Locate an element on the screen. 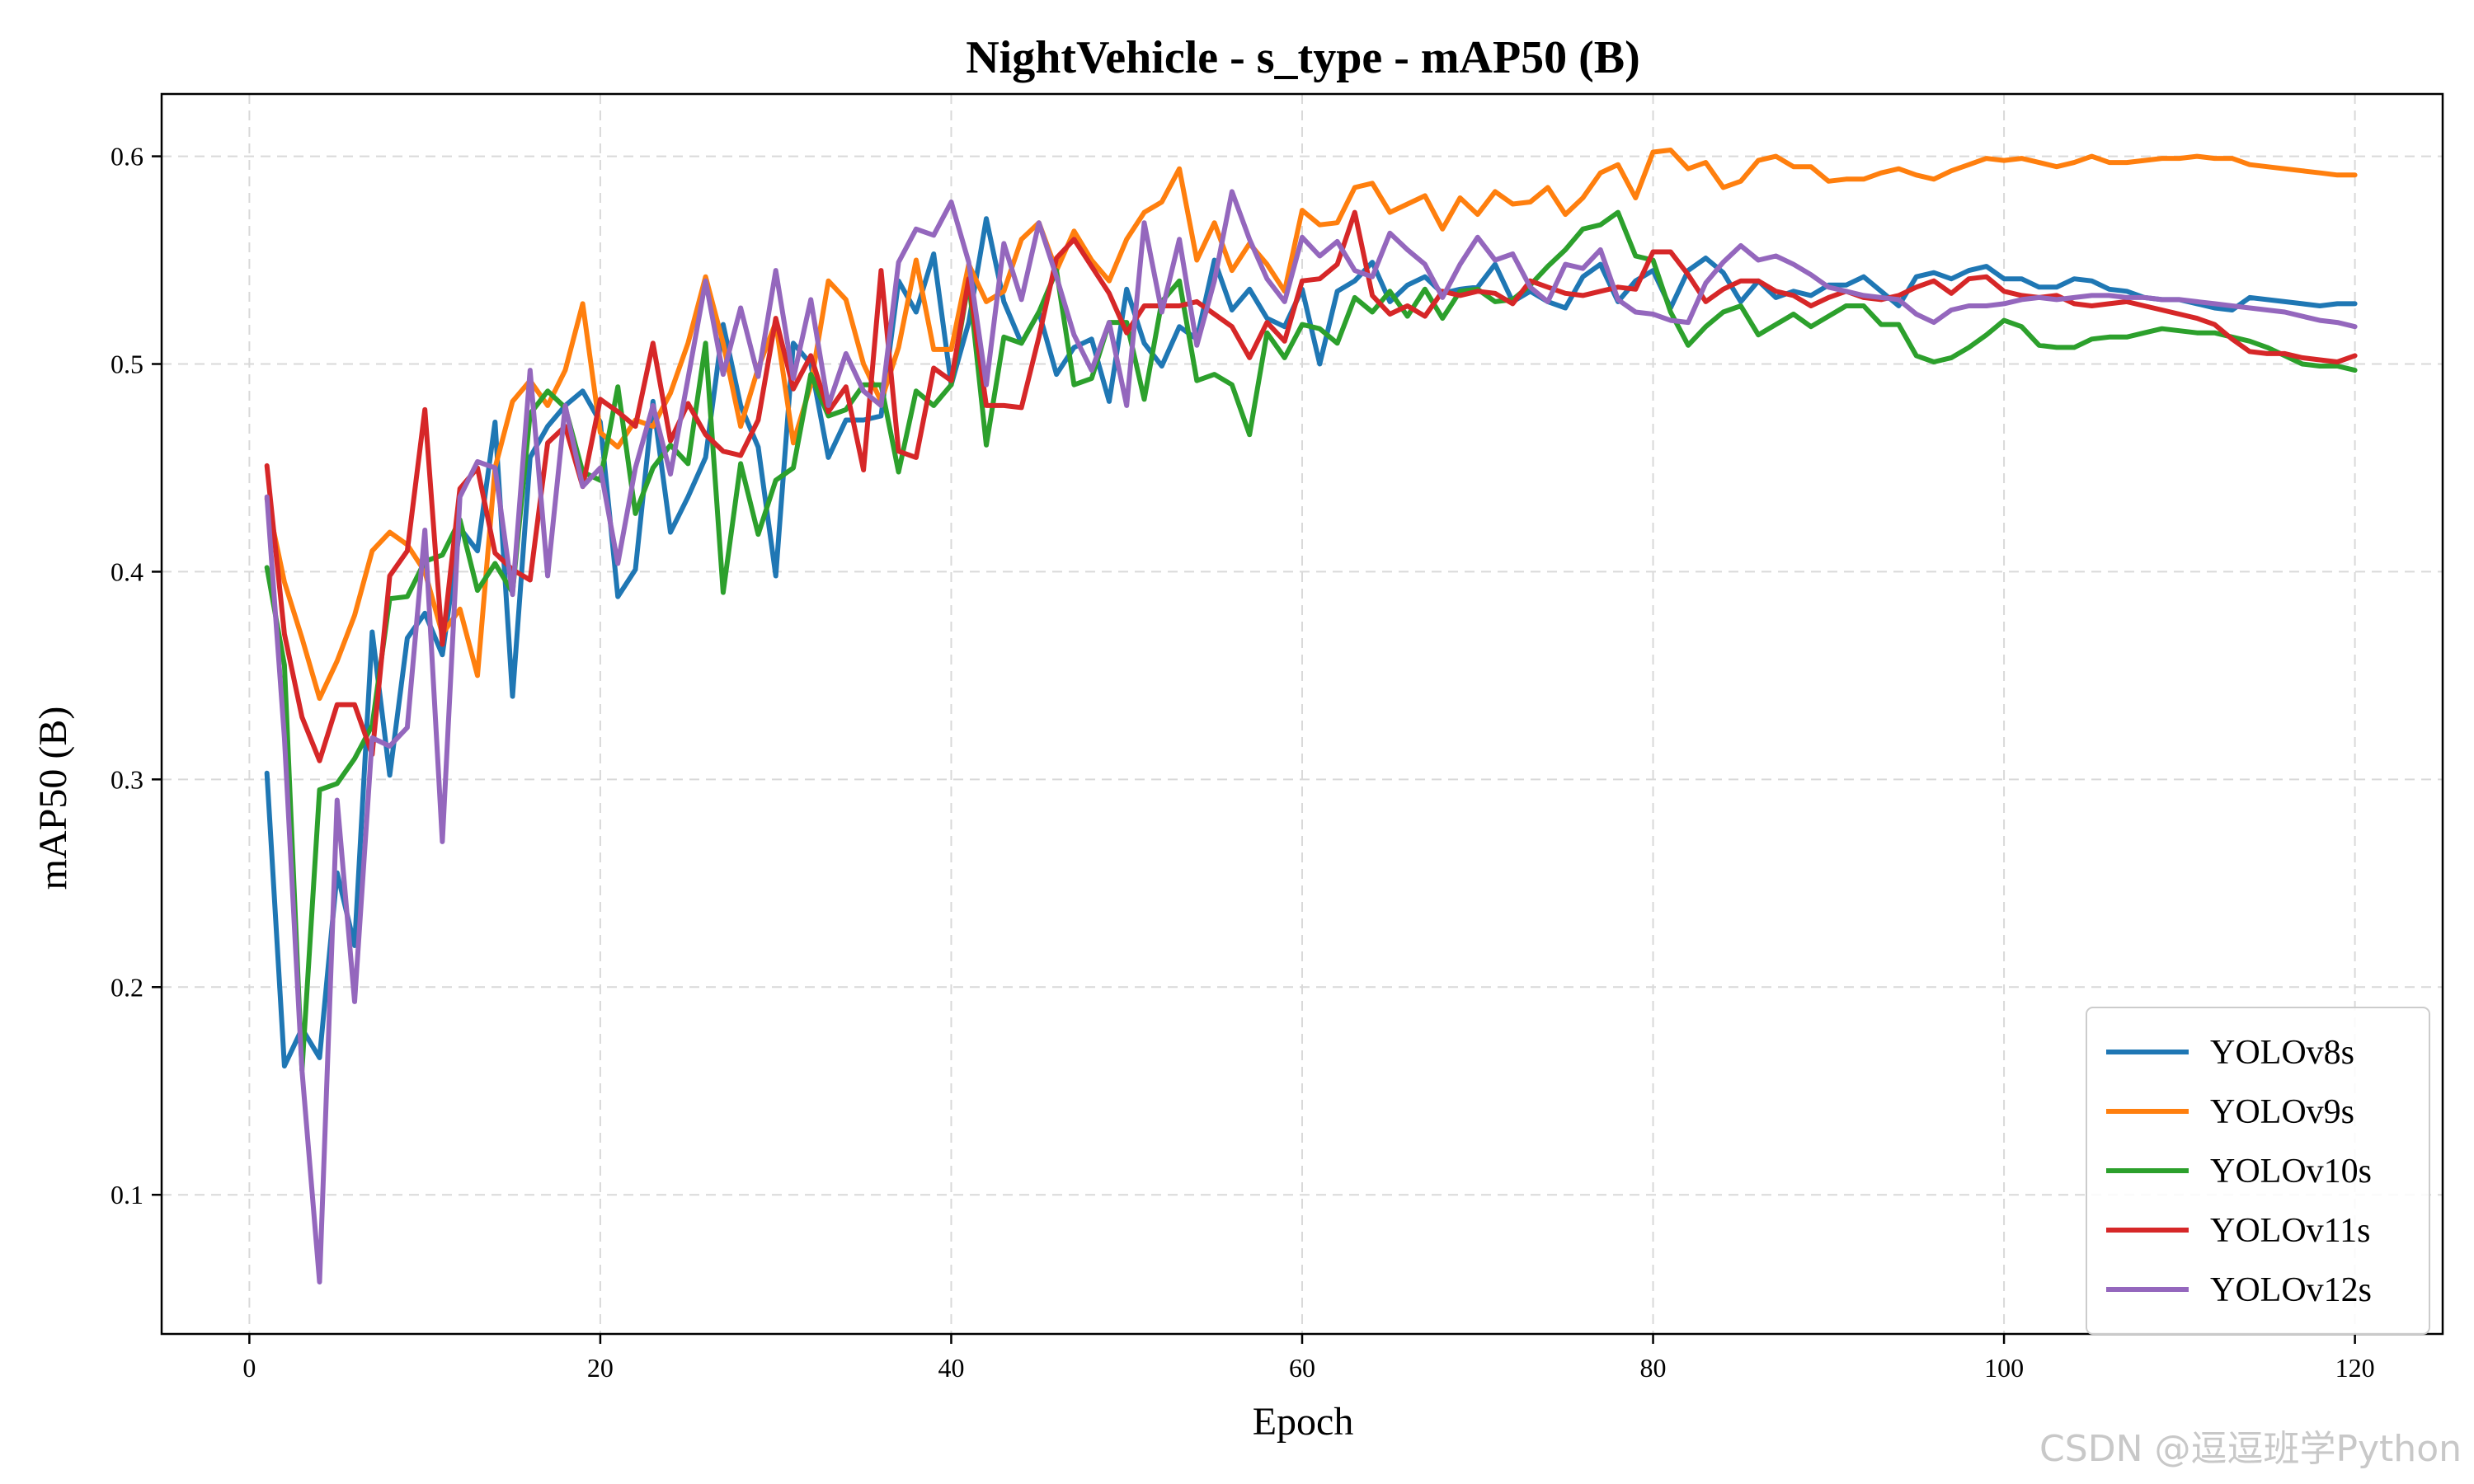  legend-label-yolov8s: YOLOv8s is located at coordinates (2282, 1053).